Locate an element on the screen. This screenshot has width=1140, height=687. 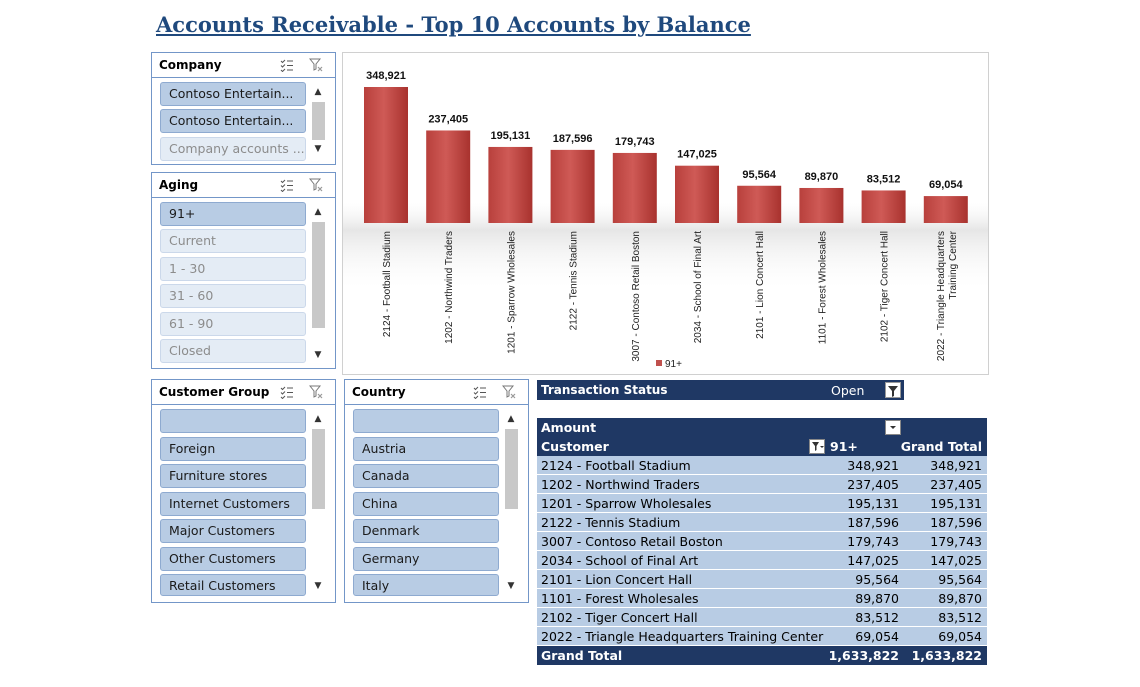
slicer-item-country-4: China is located at coordinates (426, 504).